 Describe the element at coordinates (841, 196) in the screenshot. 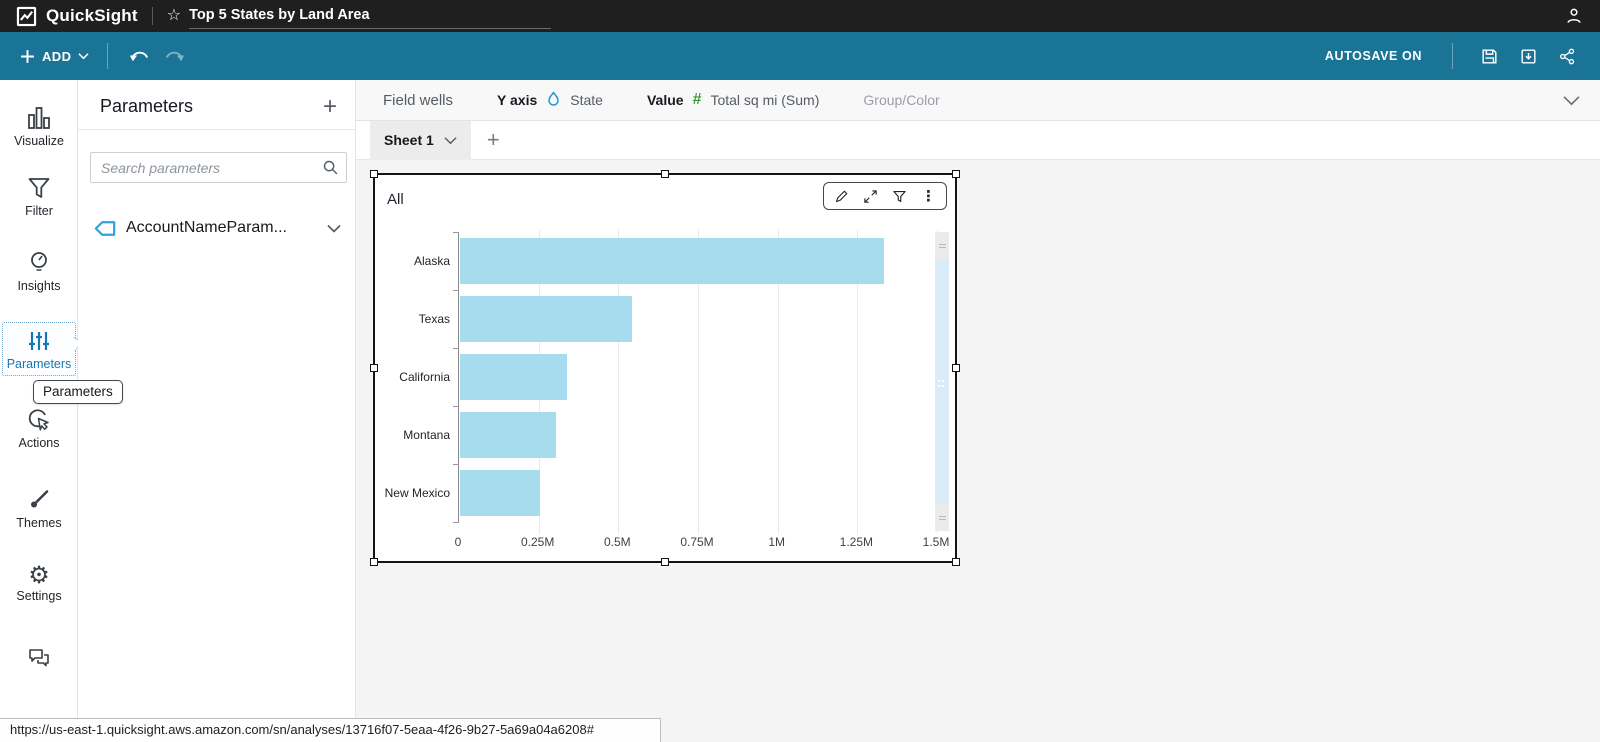

I see `edit-pencil-icon` at that location.